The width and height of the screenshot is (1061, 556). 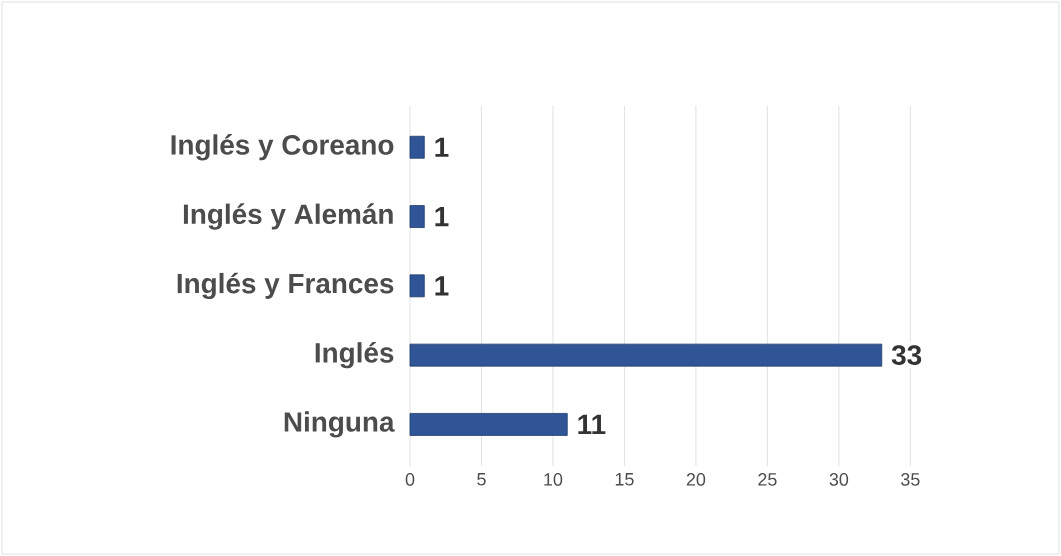 I want to click on x-tick-label: 10, so click(x=553, y=479).